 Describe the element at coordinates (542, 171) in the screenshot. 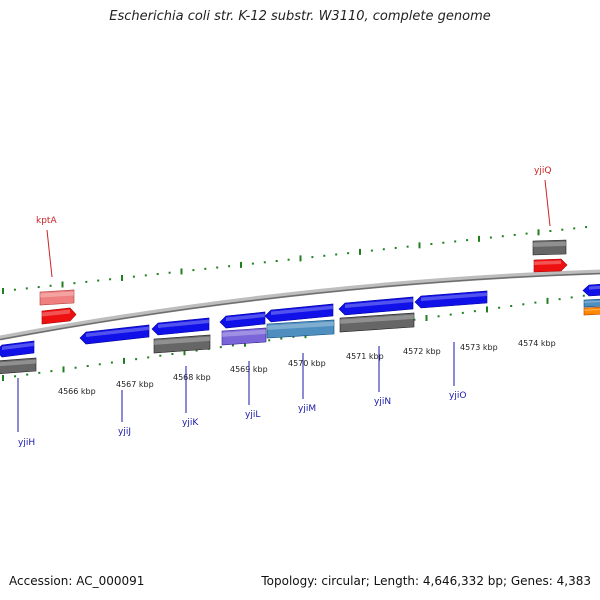

I see `gene-label-yjiQ: yjiQ` at that location.